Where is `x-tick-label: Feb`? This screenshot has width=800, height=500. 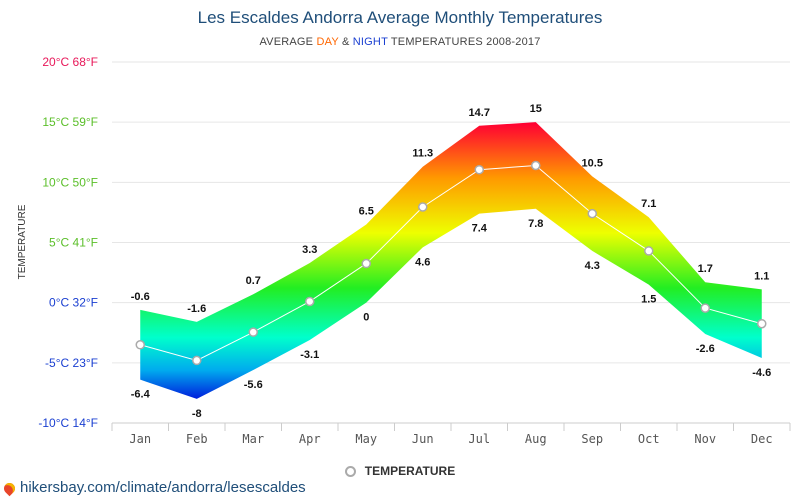 x-tick-label: Feb is located at coordinates (197, 439).